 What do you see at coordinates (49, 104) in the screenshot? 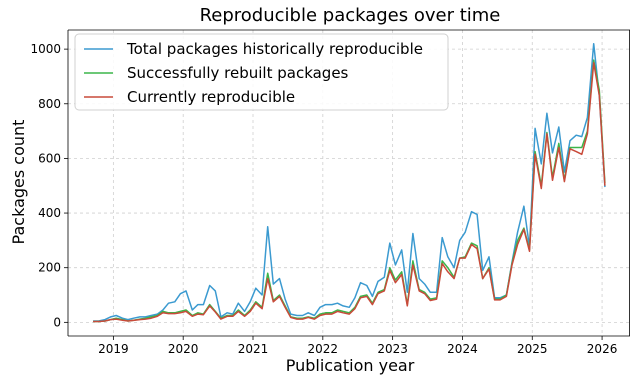
I see `y-tick-label: 800` at bounding box center [49, 104].